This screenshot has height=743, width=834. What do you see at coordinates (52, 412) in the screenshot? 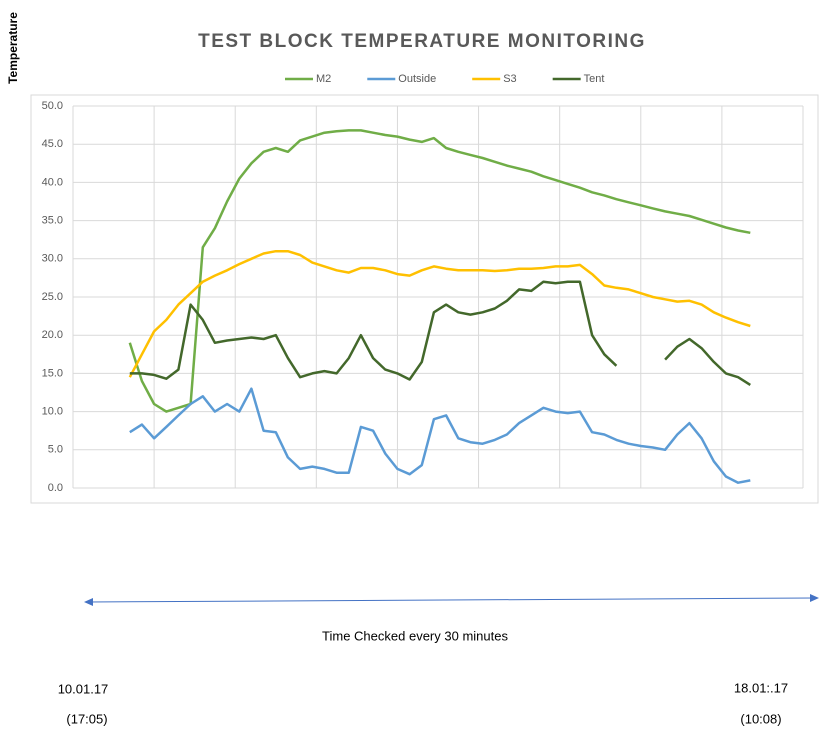
I see `y-tick-label: 10.0` at bounding box center [52, 412].